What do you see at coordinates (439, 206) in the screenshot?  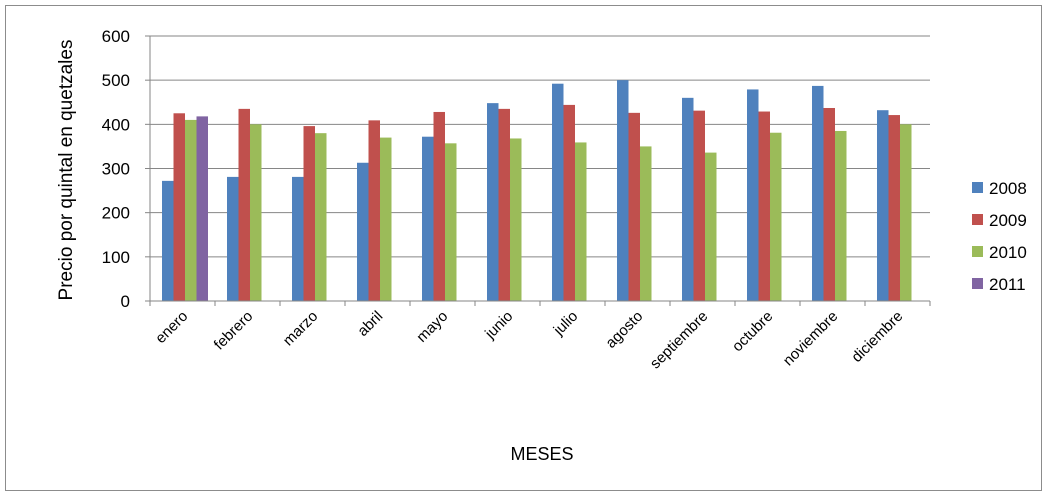 I see `bar-2009-mayo` at bounding box center [439, 206].